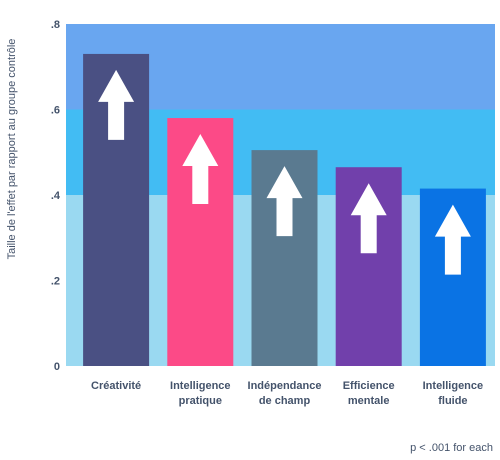  What do you see at coordinates (55, 25) in the screenshot?
I see `y-tick-label: .8` at bounding box center [55, 25].